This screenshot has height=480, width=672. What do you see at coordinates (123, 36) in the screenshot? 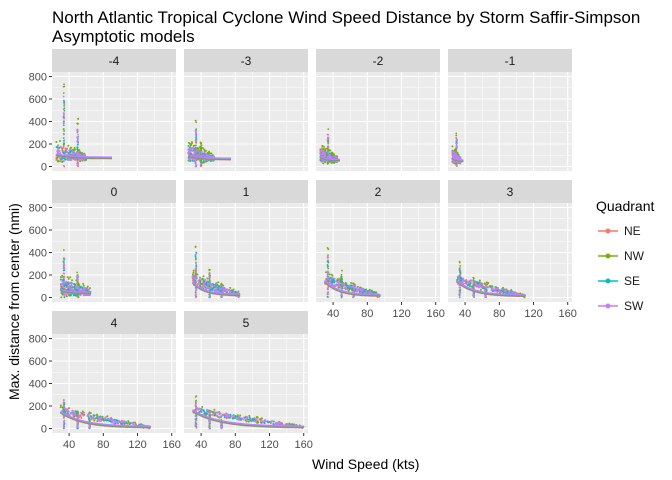
I see `chart-title-line2: Asymptotic models` at bounding box center [123, 36].